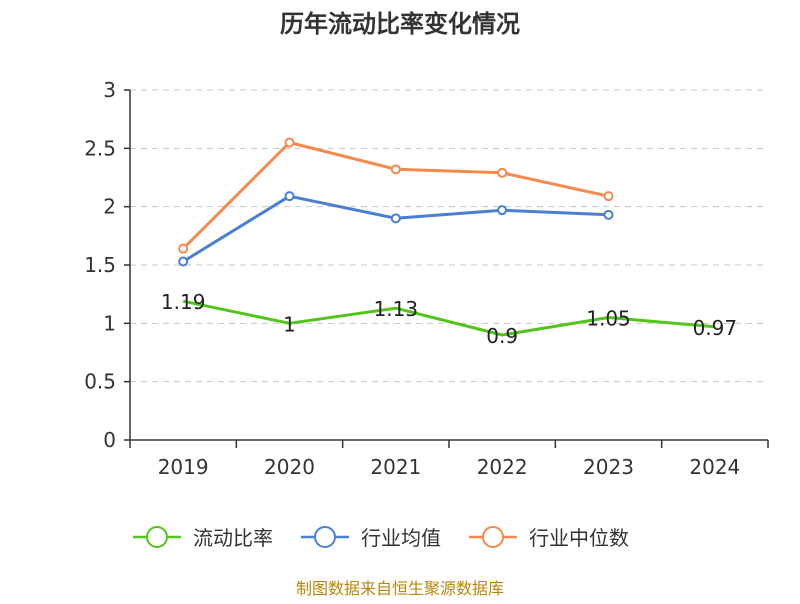 The height and width of the screenshot is (604, 800). What do you see at coordinates (715, 328) in the screenshot?
I see `data-label: 0.97` at bounding box center [715, 328].